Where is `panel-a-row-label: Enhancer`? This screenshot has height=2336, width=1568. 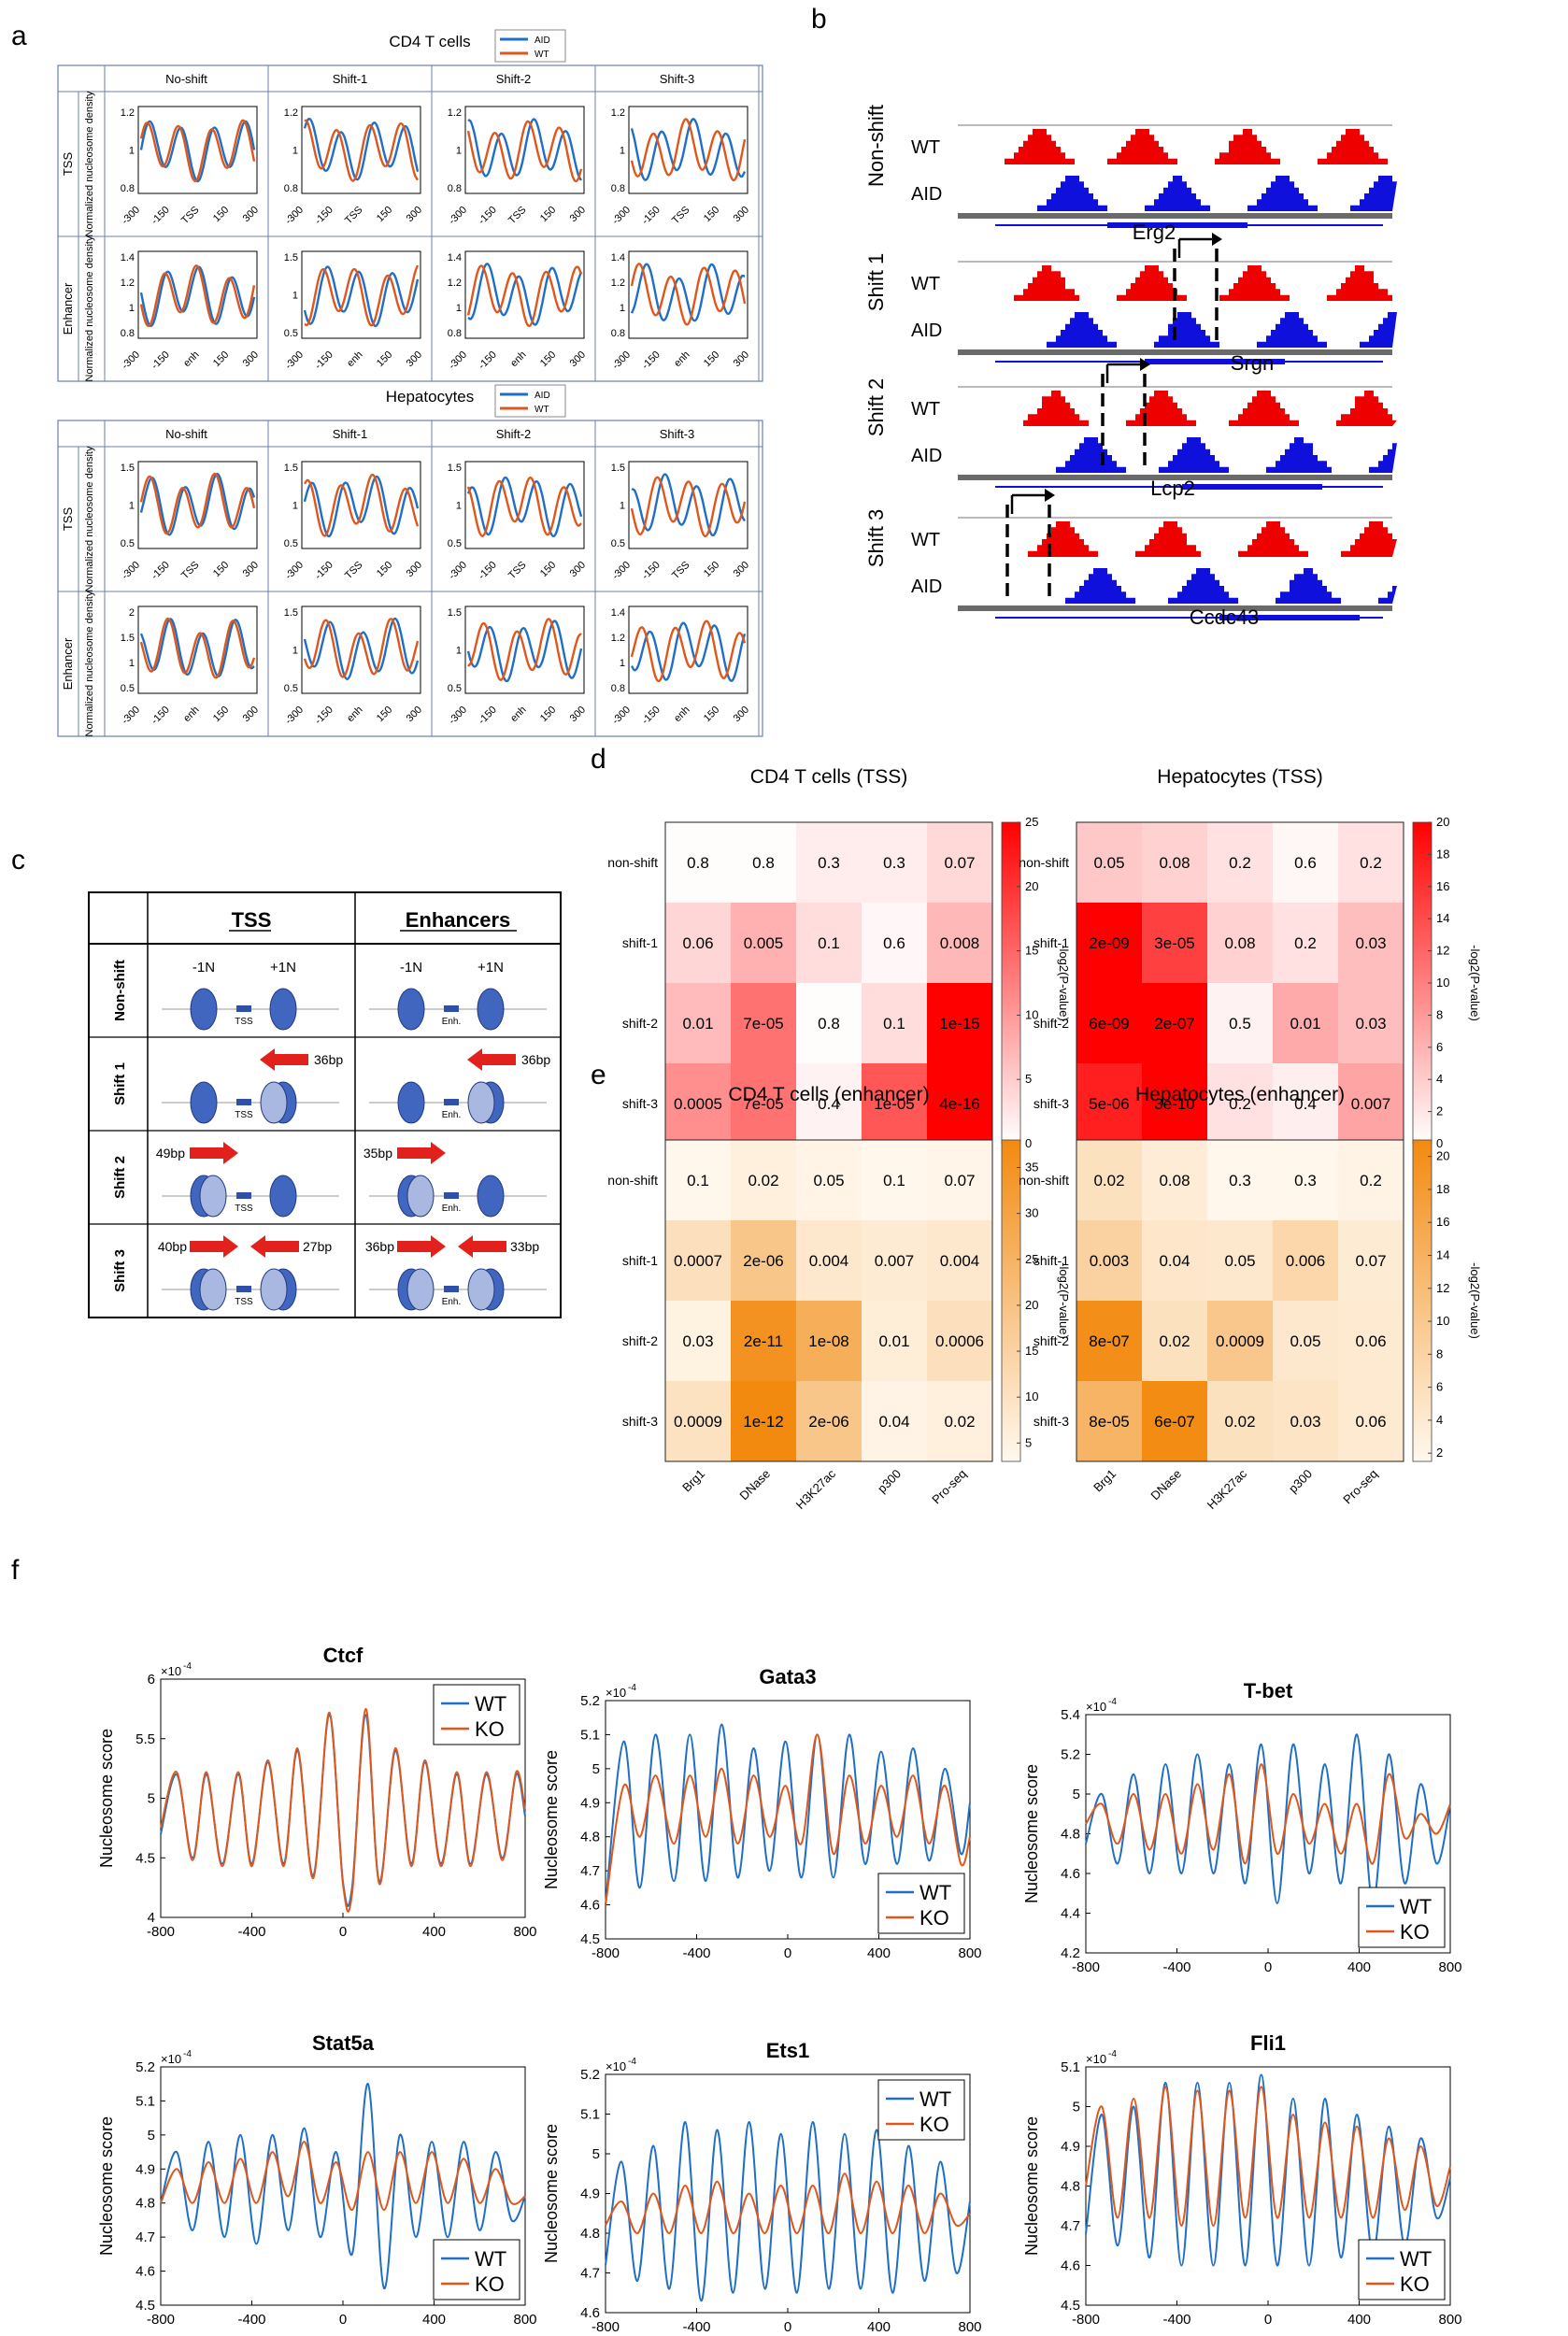
panel-a-row-label: Enhancer is located at coordinates (68, 663).